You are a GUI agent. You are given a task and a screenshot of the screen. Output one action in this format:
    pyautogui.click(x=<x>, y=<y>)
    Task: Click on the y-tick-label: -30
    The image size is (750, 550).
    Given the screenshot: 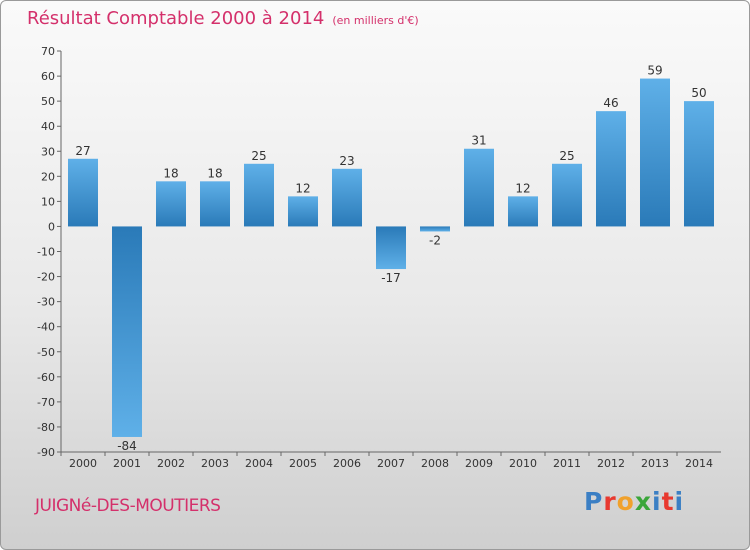 What is the action you would take?
    pyautogui.click(x=46, y=302)
    